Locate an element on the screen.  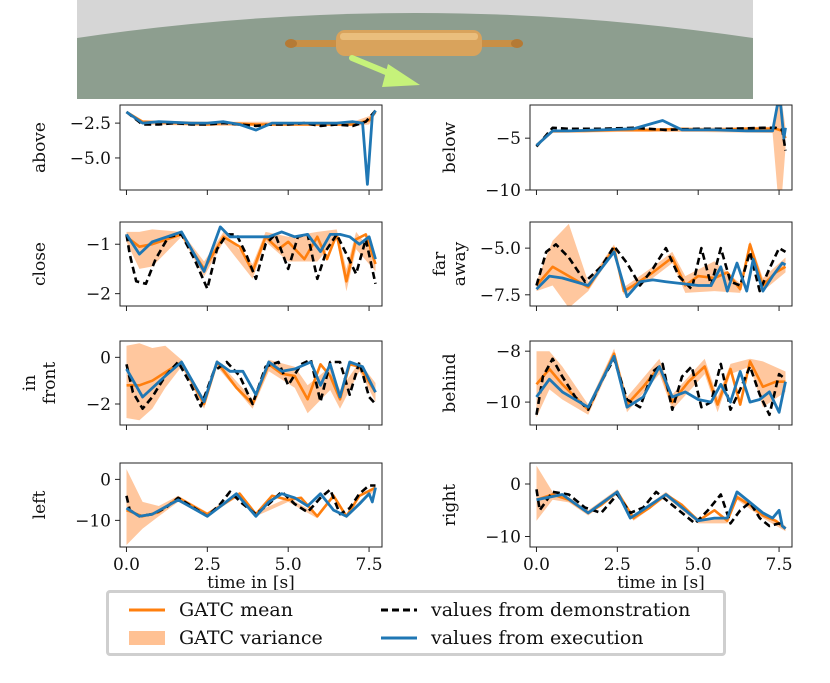
panel-1: −5 −10 below is located at coordinates (616, 152).